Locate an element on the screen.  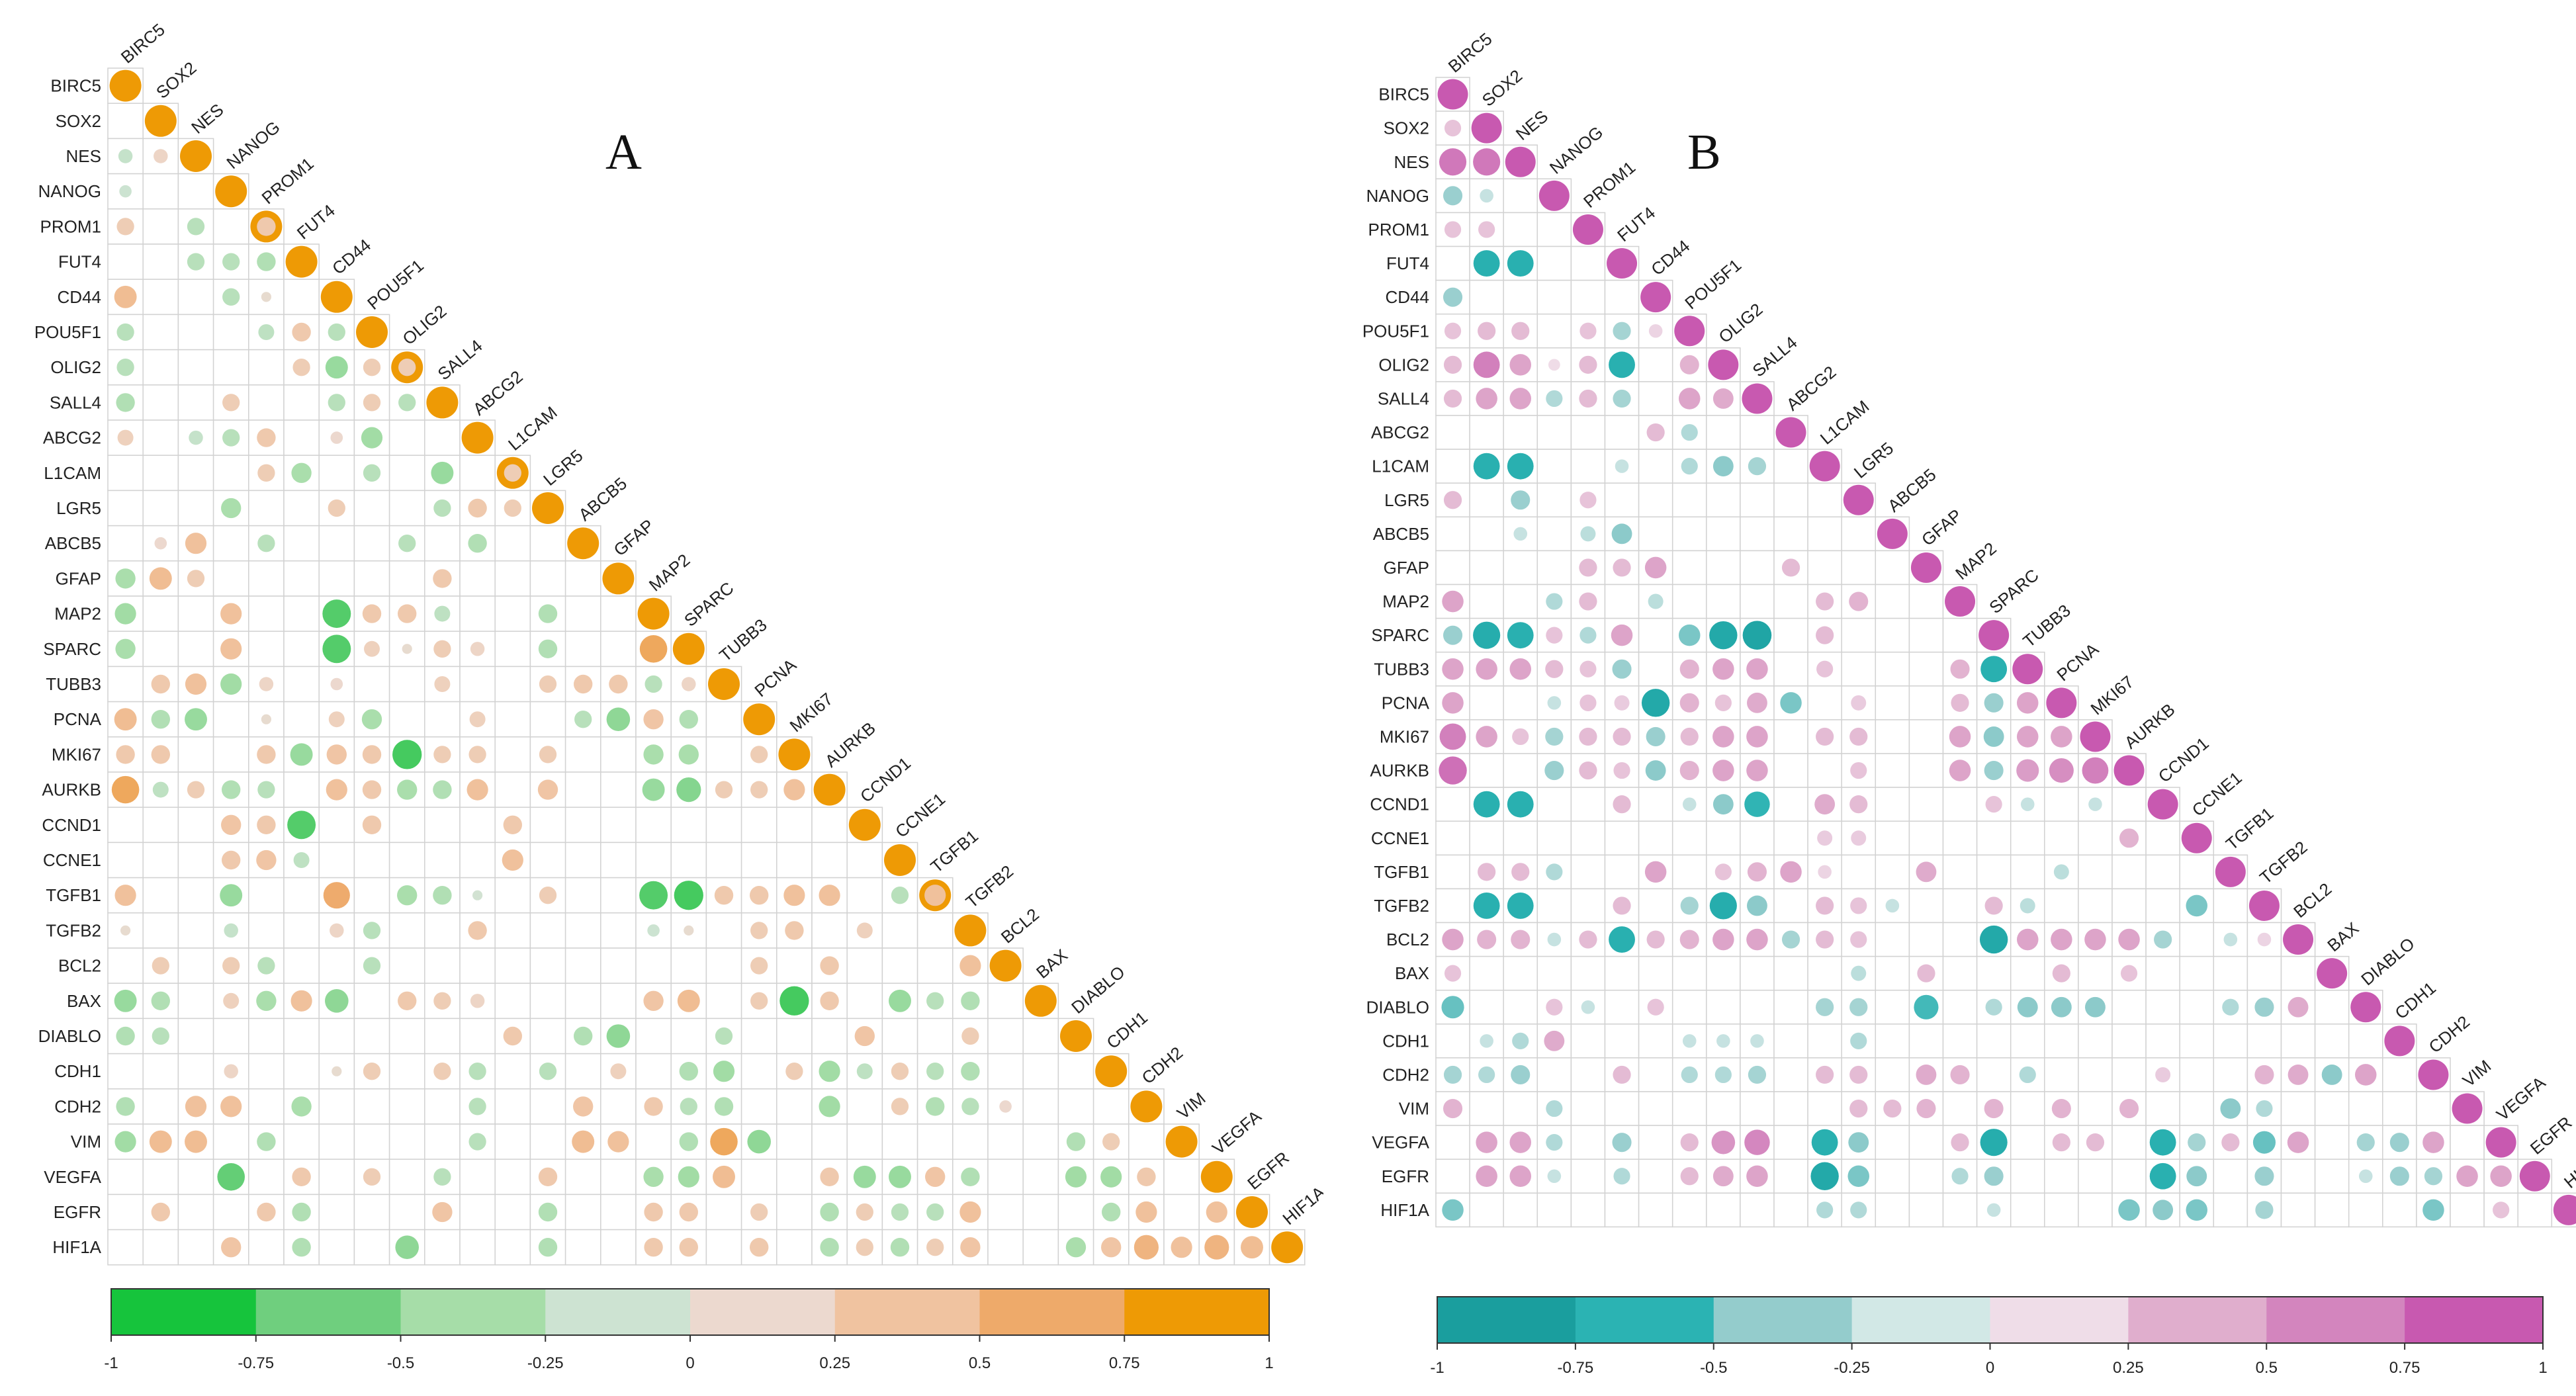
row-label-sall4: SALL4 is located at coordinates (75, 402).